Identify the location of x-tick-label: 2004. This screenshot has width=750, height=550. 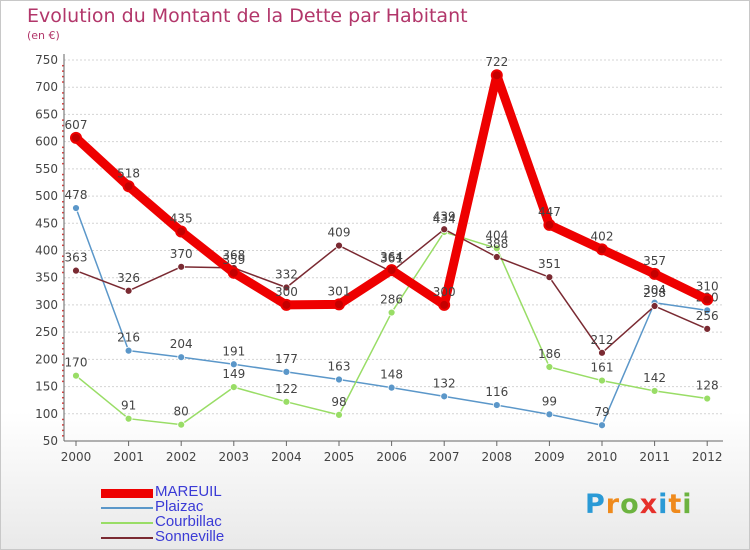
(286, 457).